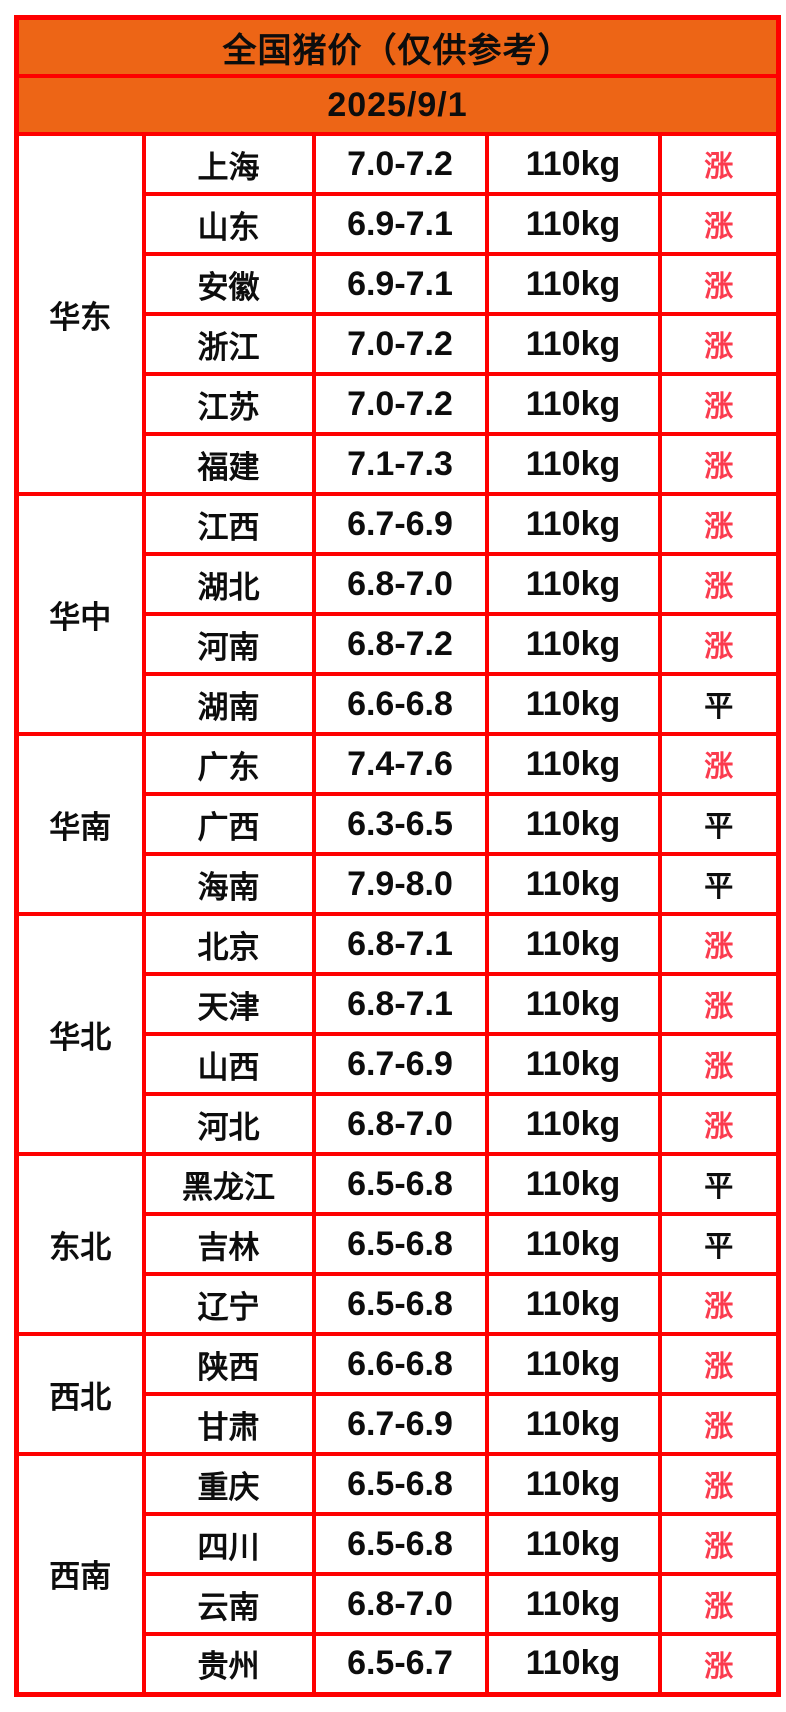  What do you see at coordinates (228, 1064) in the screenshot?
I see `province-cell: 山西` at bounding box center [228, 1064].